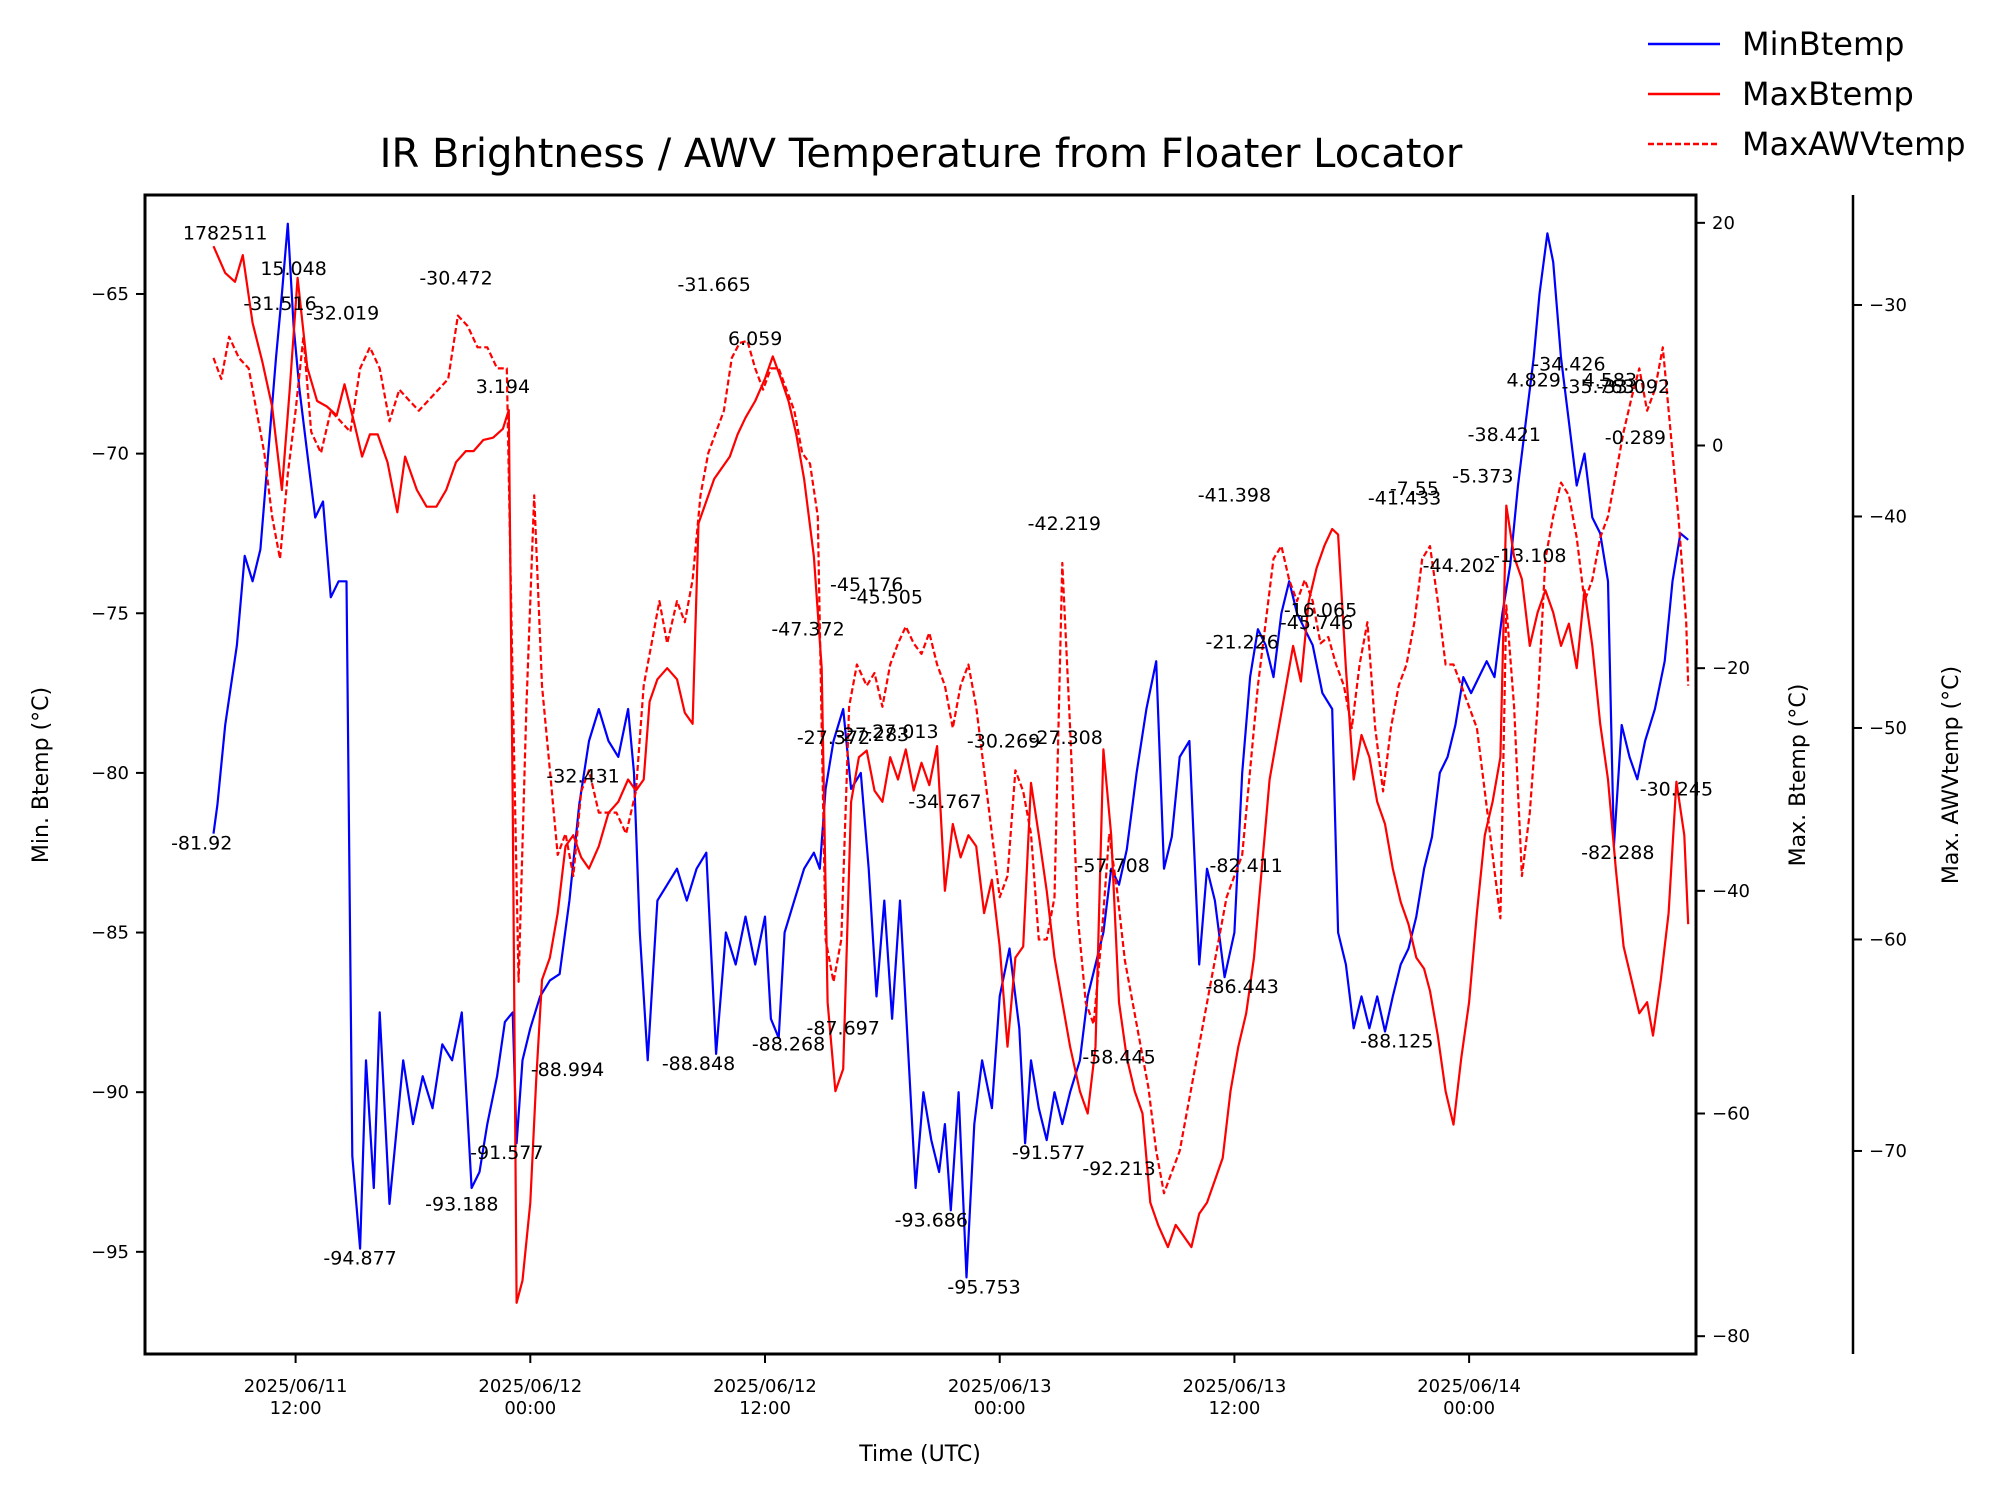  What do you see at coordinates (807, 630) in the screenshot?
I see `data-label: -47.372` at bounding box center [807, 630].